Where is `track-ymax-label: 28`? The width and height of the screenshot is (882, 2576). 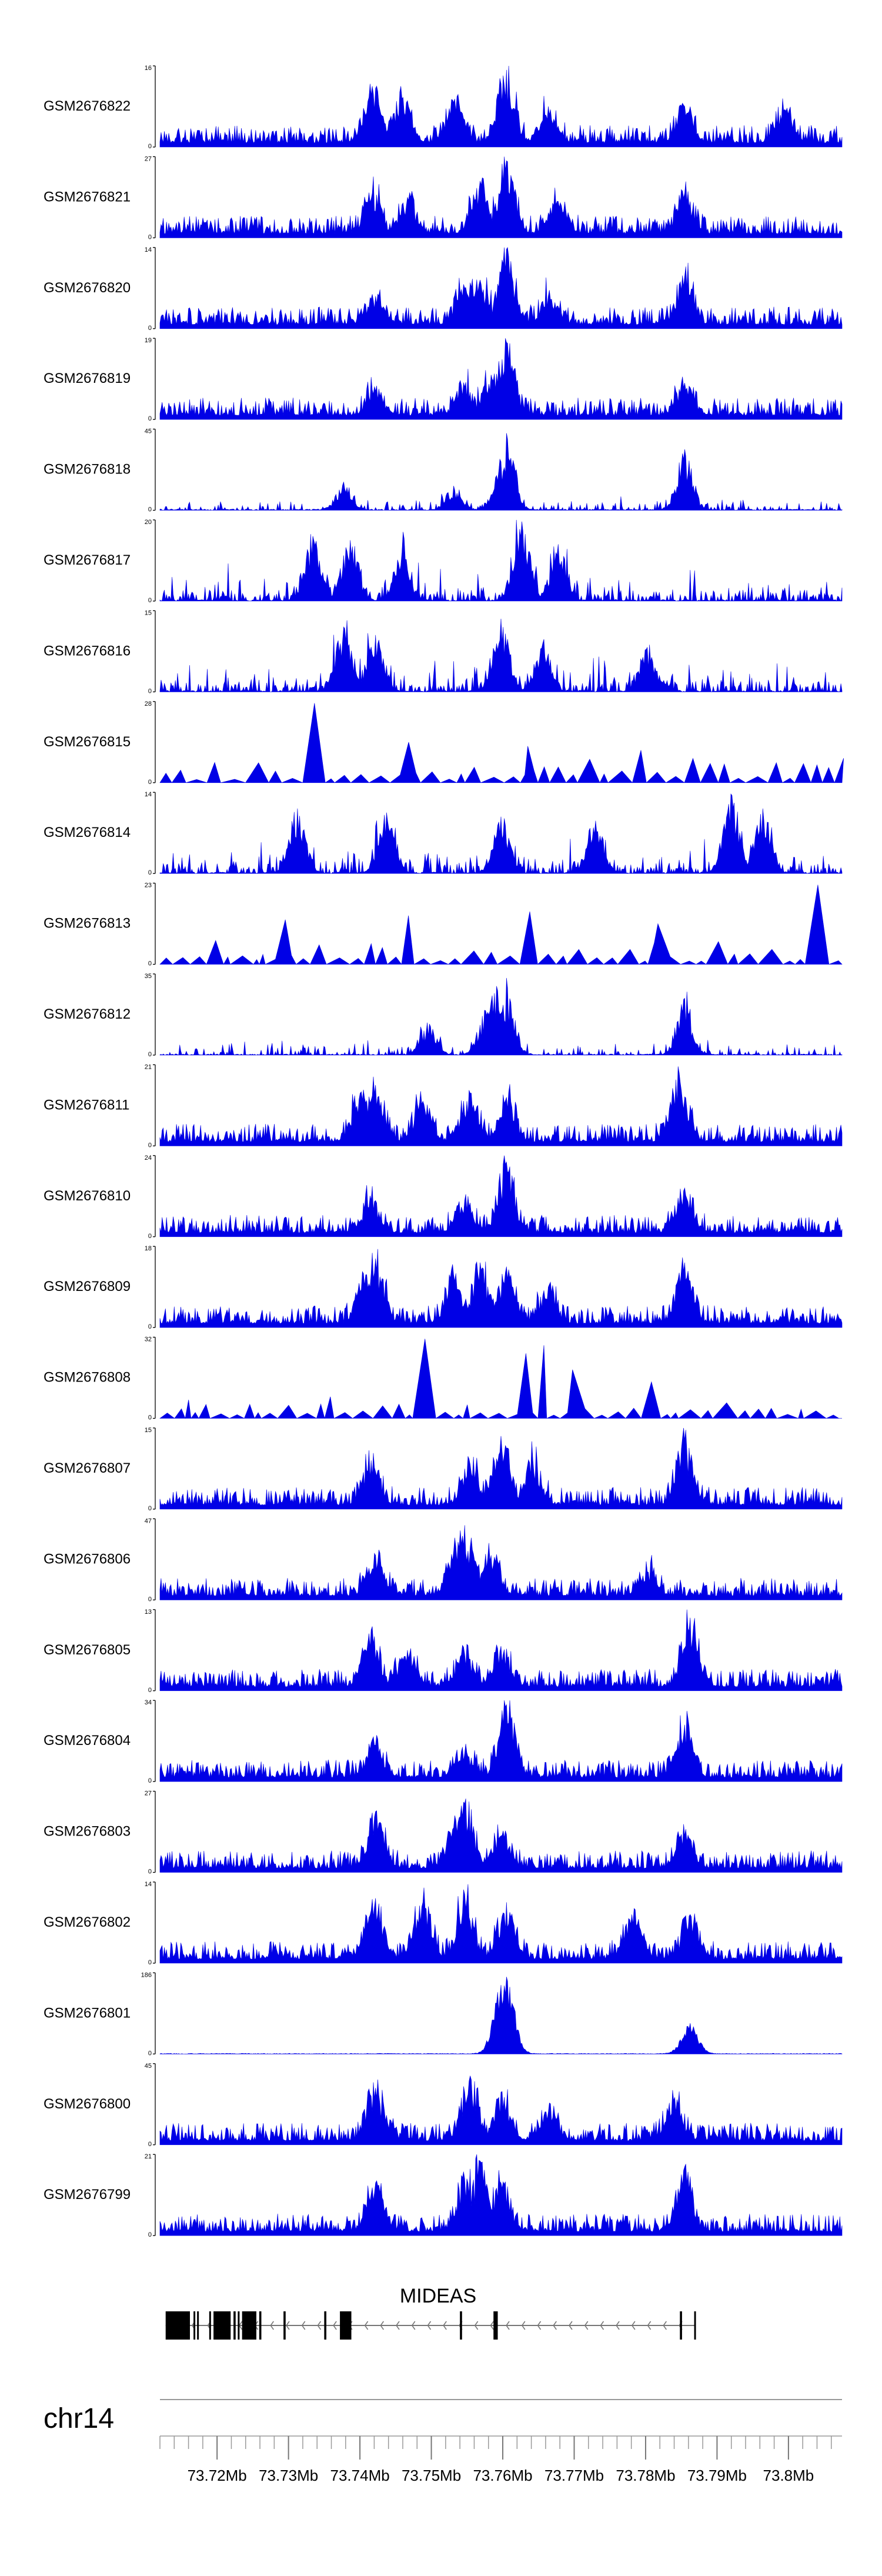 track-ymax-label: 28 is located at coordinates (148, 704).